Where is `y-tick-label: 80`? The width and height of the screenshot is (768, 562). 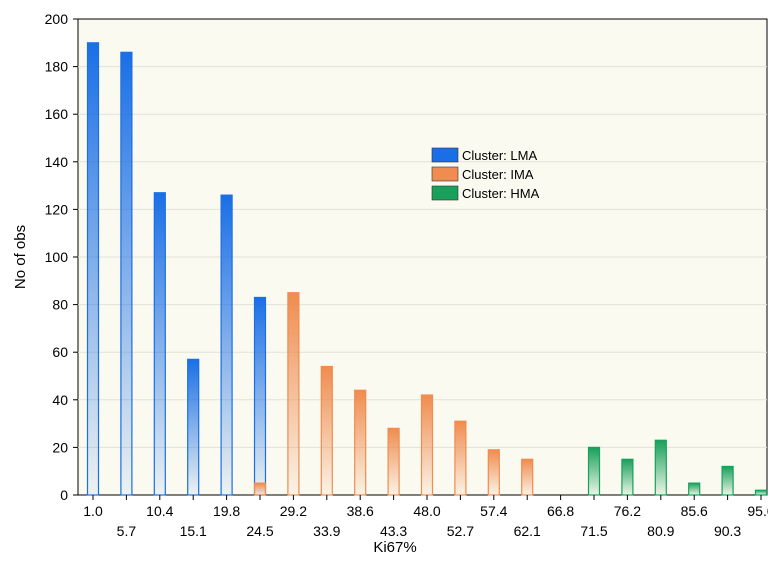
y-tick-label: 80 is located at coordinates (60, 305).